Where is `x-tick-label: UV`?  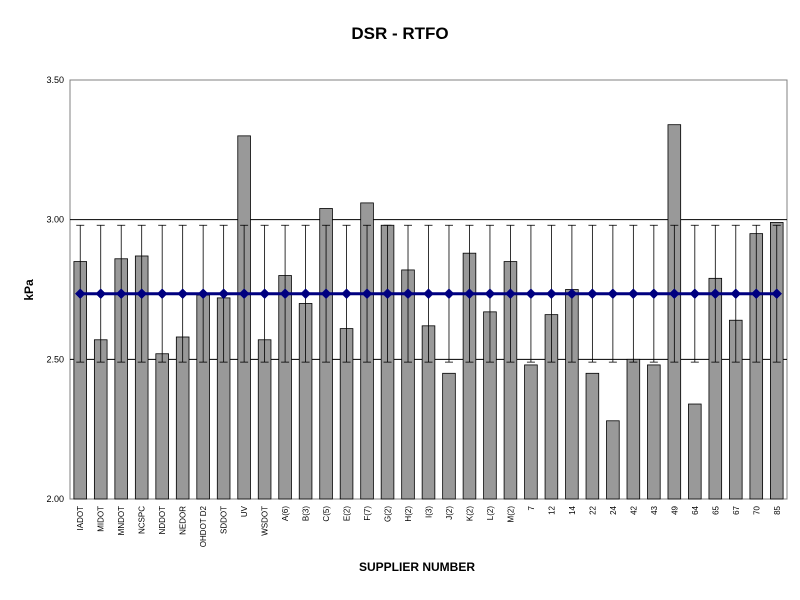 x-tick-label: UV is located at coordinates (244, 511).